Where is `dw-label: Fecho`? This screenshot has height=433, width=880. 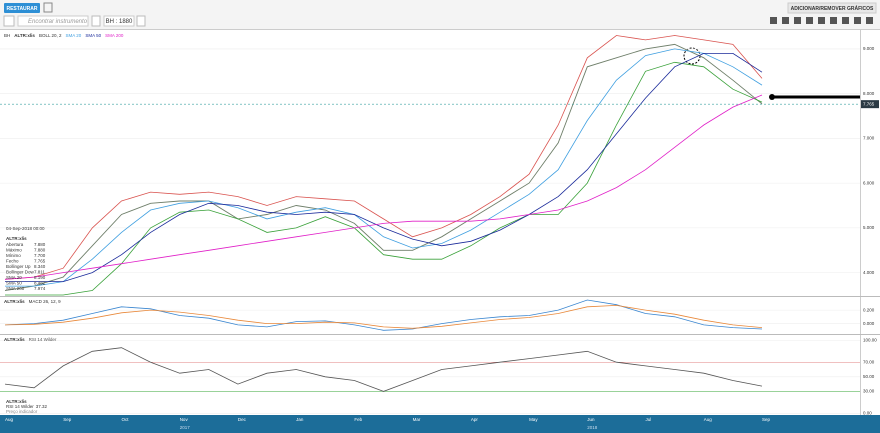 dw-label: Fecho is located at coordinates (12, 261).